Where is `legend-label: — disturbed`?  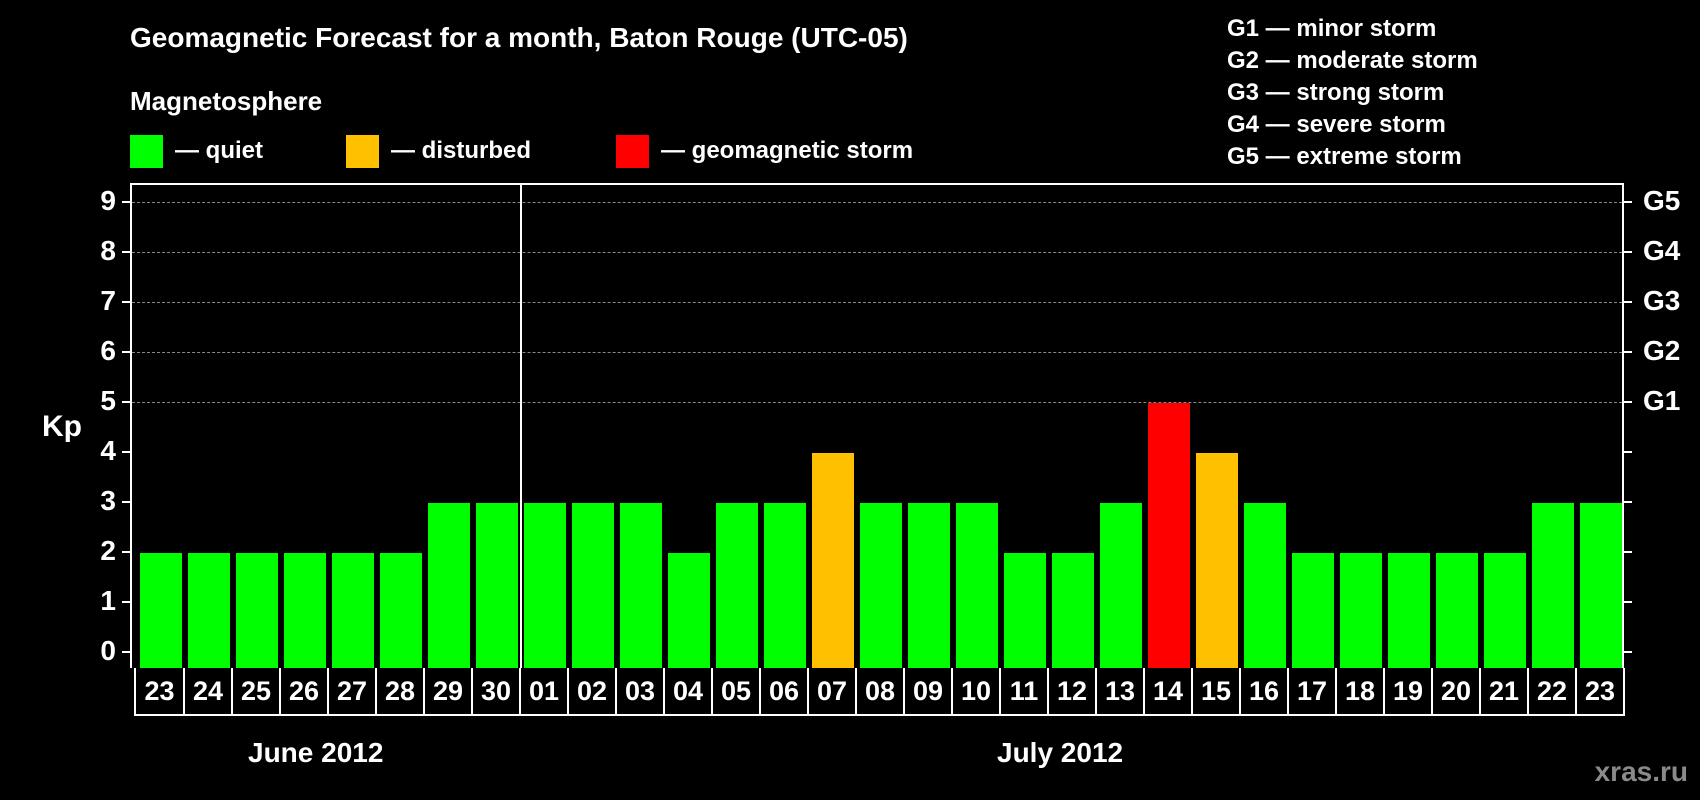 legend-label: — disturbed is located at coordinates (461, 150).